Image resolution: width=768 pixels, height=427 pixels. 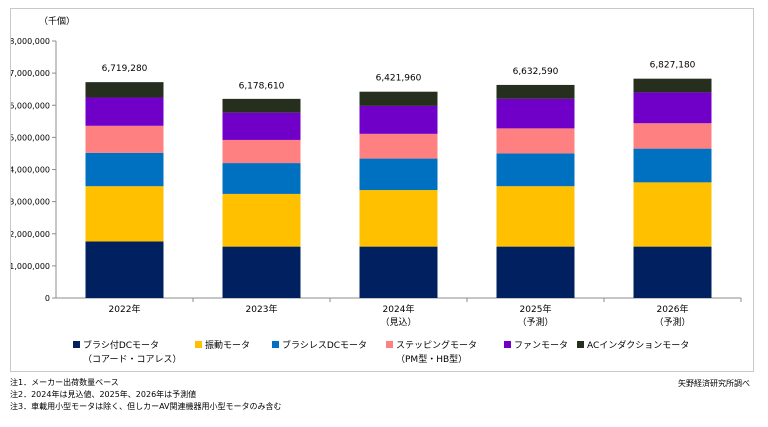 What do you see at coordinates (324, 345) in the screenshot?
I see `legend-label: ブラシレスDCモータ` at bounding box center [324, 345].